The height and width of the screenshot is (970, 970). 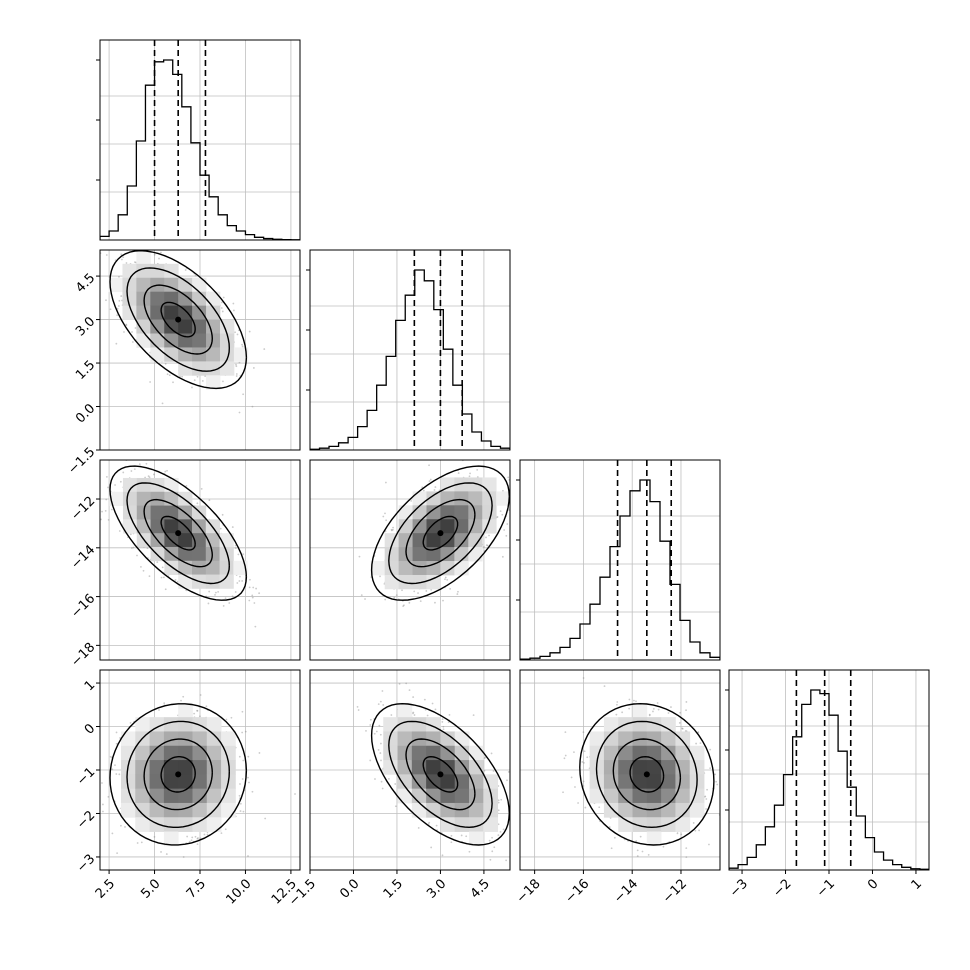 I want to click on y-tick-label: 1.5, so click(x=85, y=370).